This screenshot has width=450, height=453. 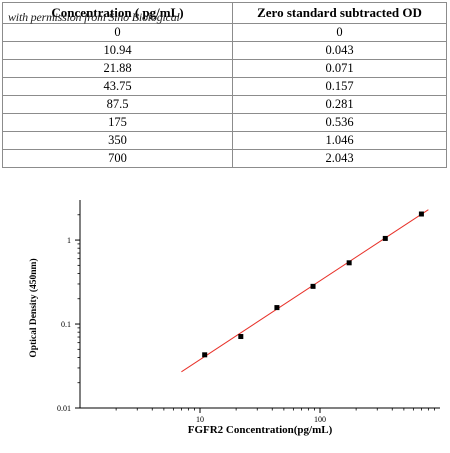 What do you see at coordinates (117, 68) in the screenshot?
I see `cell-concentration: 21.88` at bounding box center [117, 68].